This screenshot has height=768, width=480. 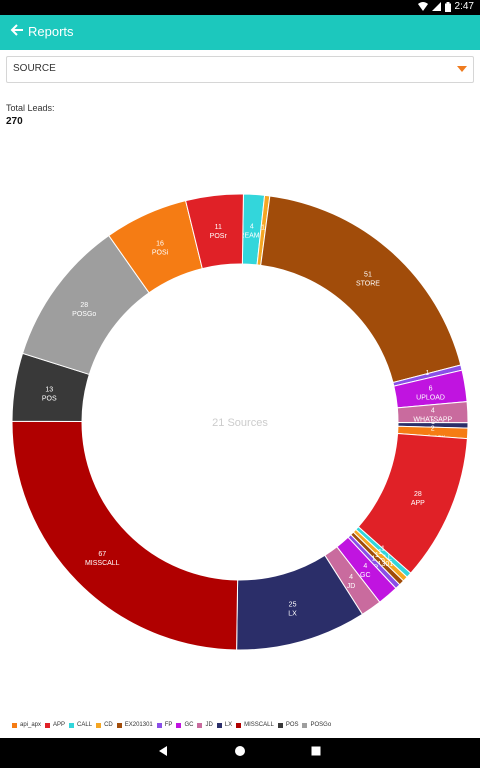 What do you see at coordinates (464, 6) in the screenshot?
I see `status-time: 2:47` at bounding box center [464, 6].